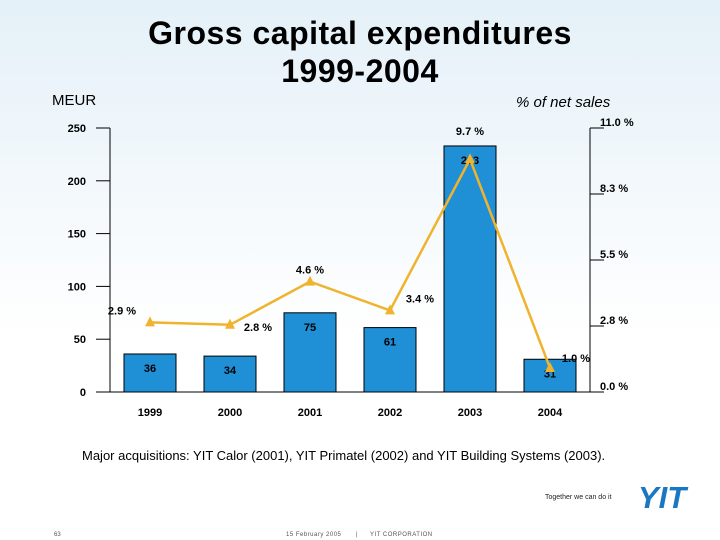 This screenshot has height=540, width=720. What do you see at coordinates (614, 387) in the screenshot?
I see `right-tick-label: 0.0 %` at bounding box center [614, 387].